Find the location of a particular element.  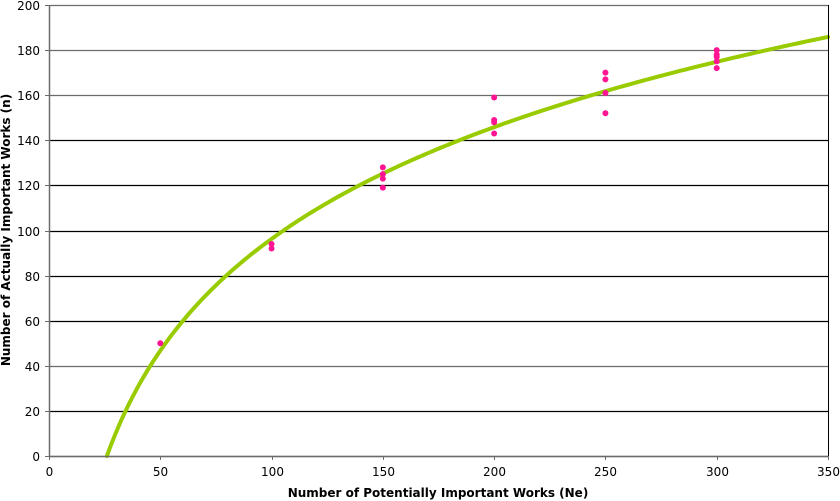

x-tick-label: 200 is located at coordinates (494, 472).